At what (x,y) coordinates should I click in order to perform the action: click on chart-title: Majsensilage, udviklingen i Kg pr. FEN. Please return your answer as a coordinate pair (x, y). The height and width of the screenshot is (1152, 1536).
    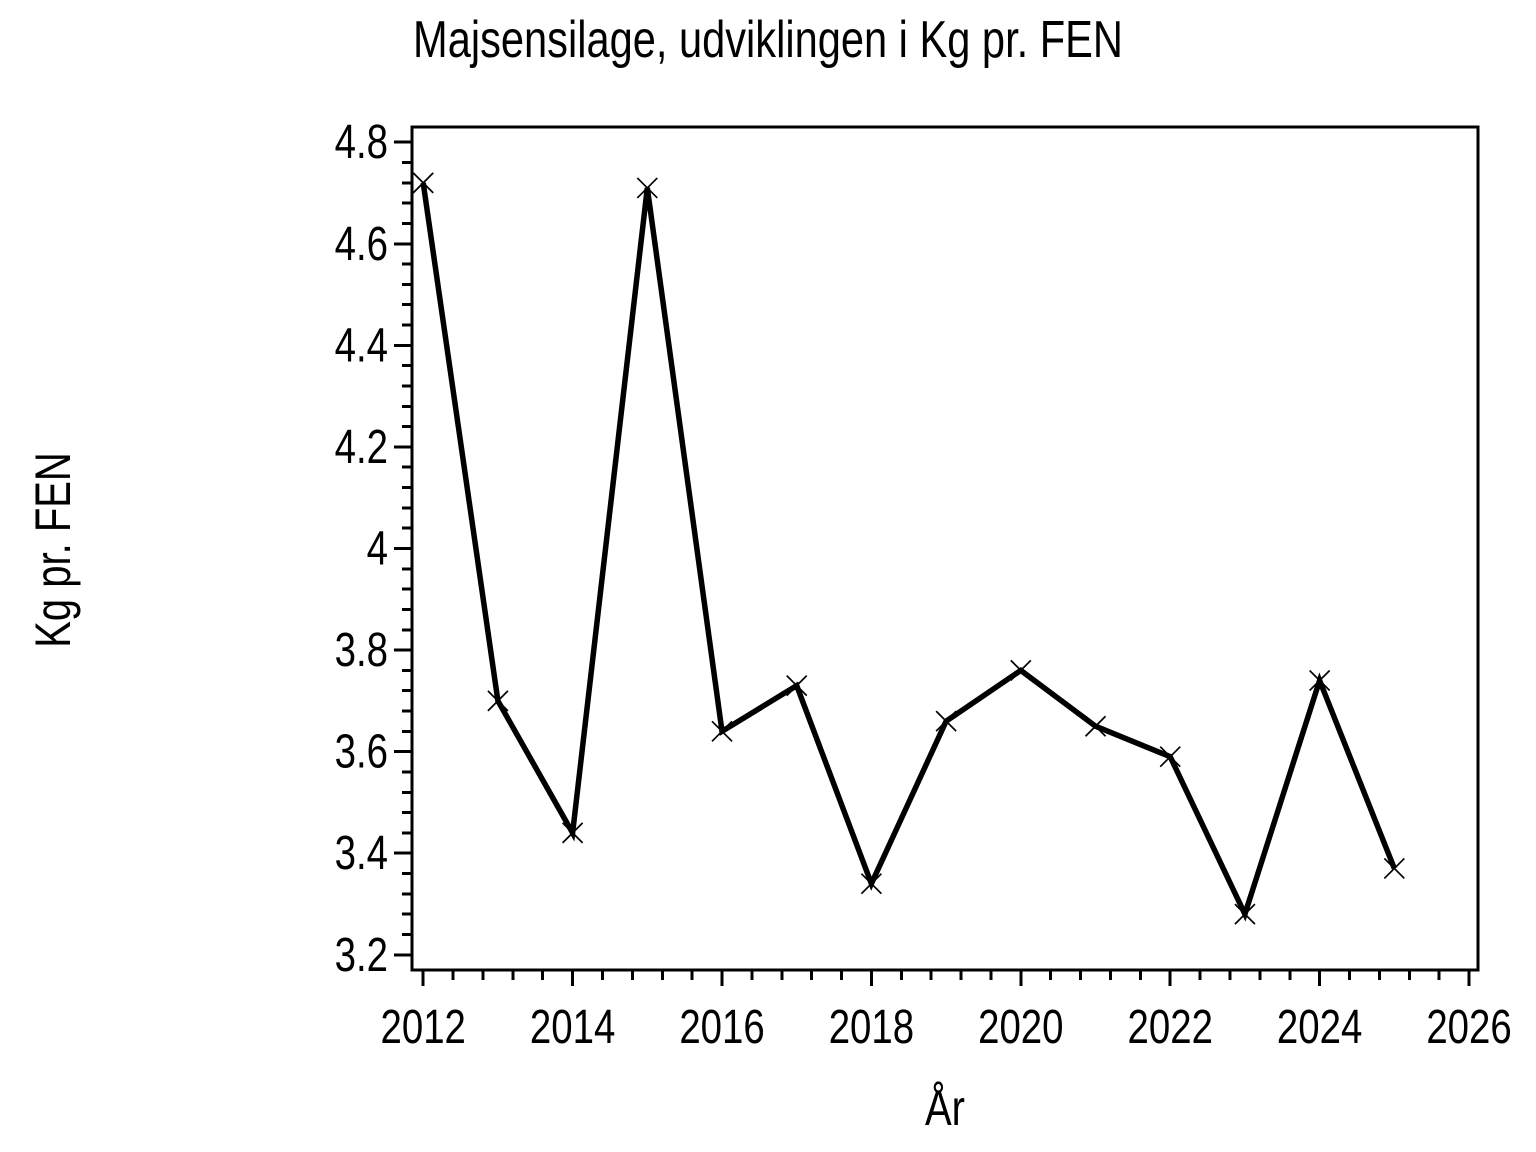
    Looking at the image, I should click on (768, 40).